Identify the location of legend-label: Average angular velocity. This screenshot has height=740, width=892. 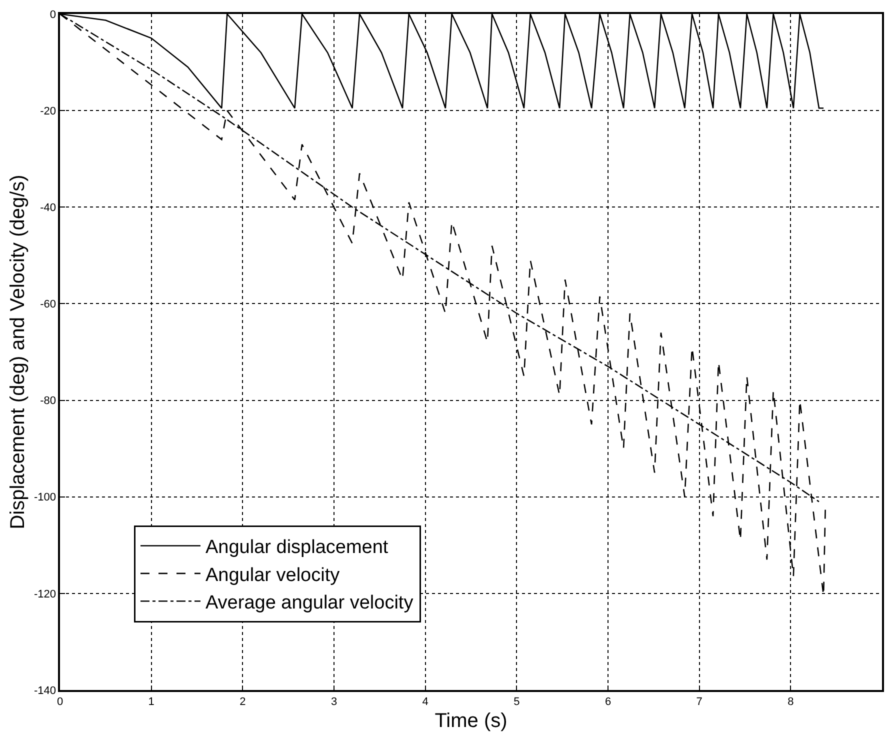
(309, 603).